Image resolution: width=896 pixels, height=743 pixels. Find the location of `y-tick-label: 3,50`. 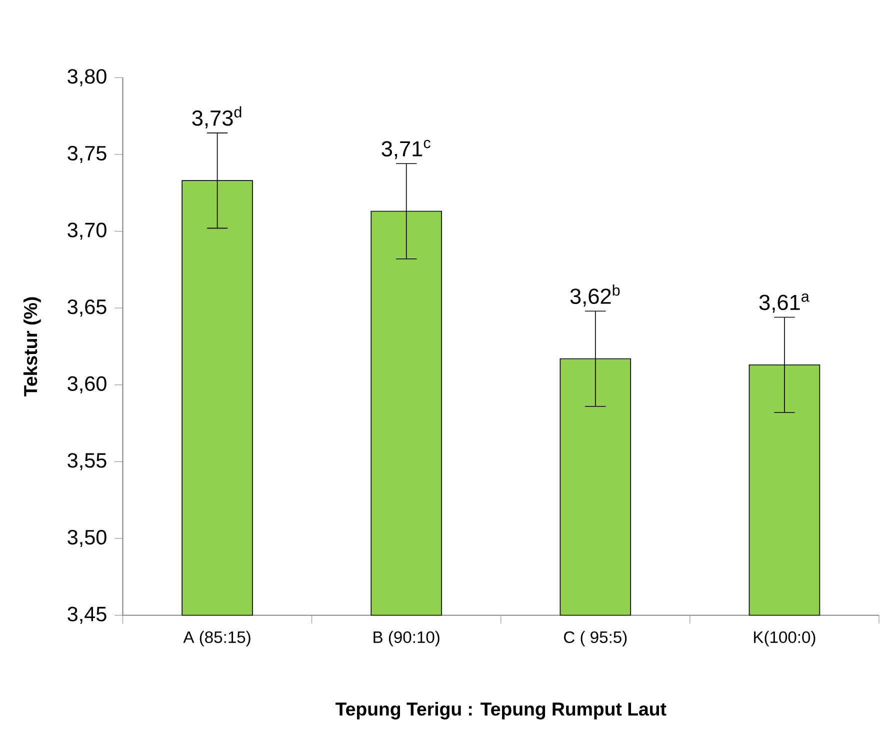

y-tick-label: 3,50 is located at coordinates (87, 539).